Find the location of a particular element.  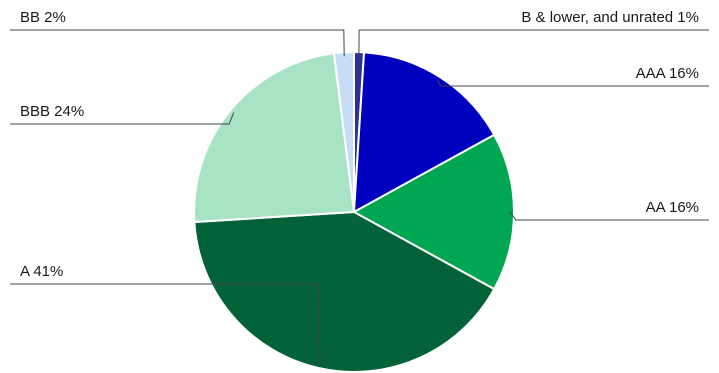

leader-line-bbb is located at coordinates (122, 118).